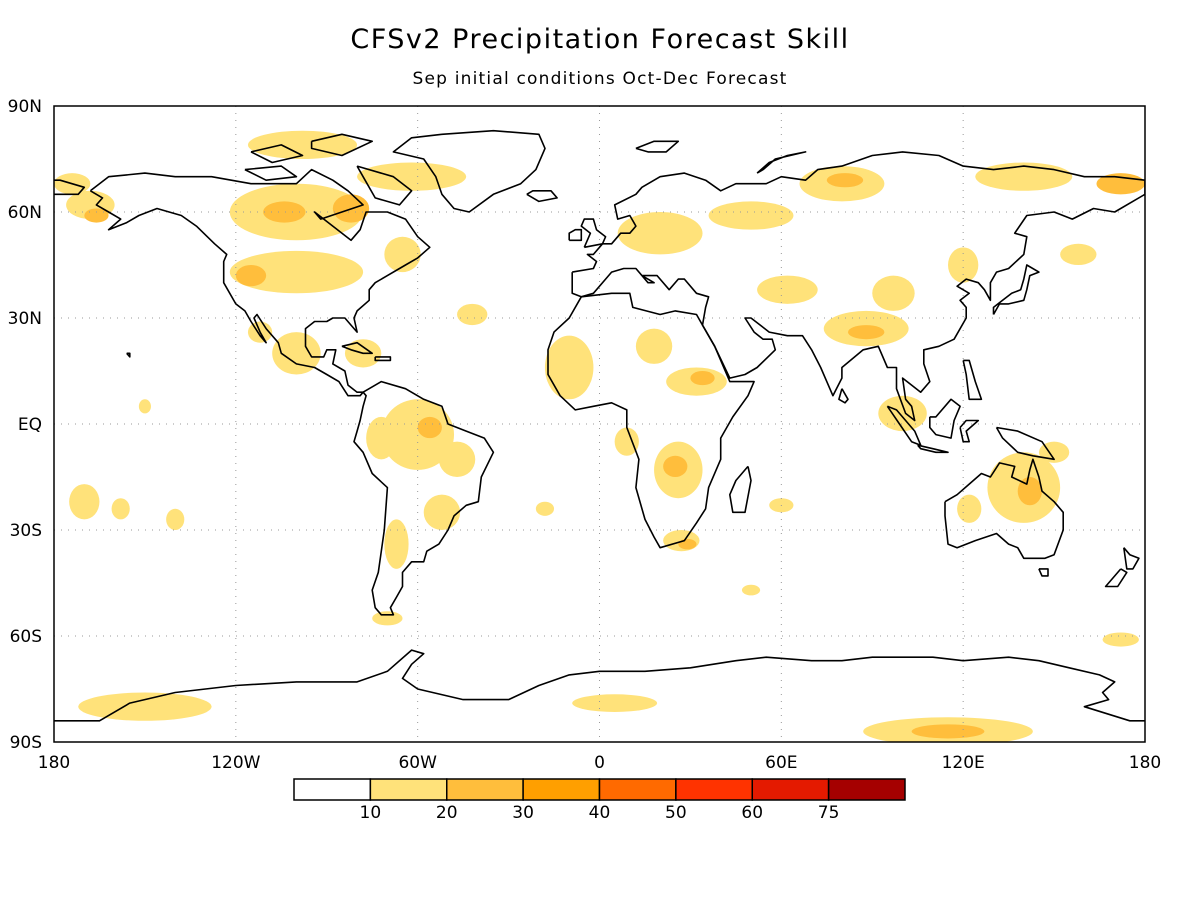  I want to click on latitude-label: 90N, so click(25, 107).